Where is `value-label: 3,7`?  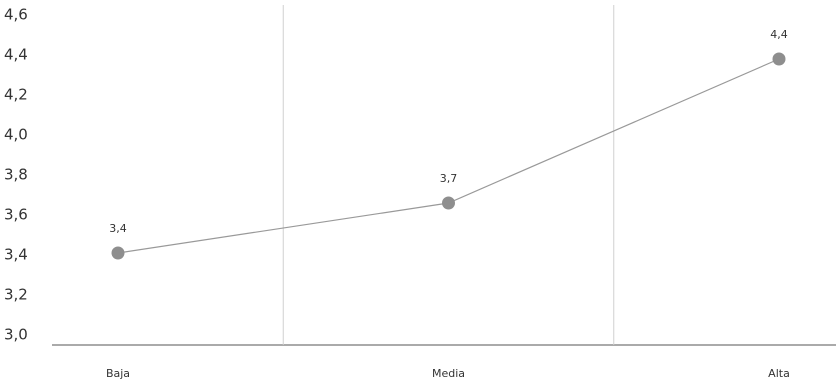 value-label: 3,7 is located at coordinates (449, 178).